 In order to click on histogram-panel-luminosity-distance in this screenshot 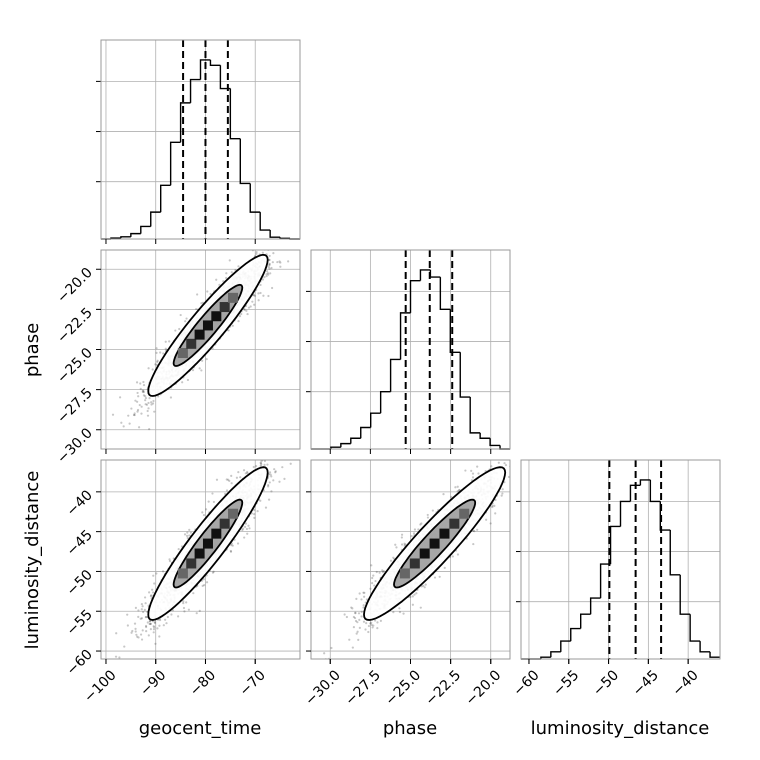, I will do `click(618, 561)`.